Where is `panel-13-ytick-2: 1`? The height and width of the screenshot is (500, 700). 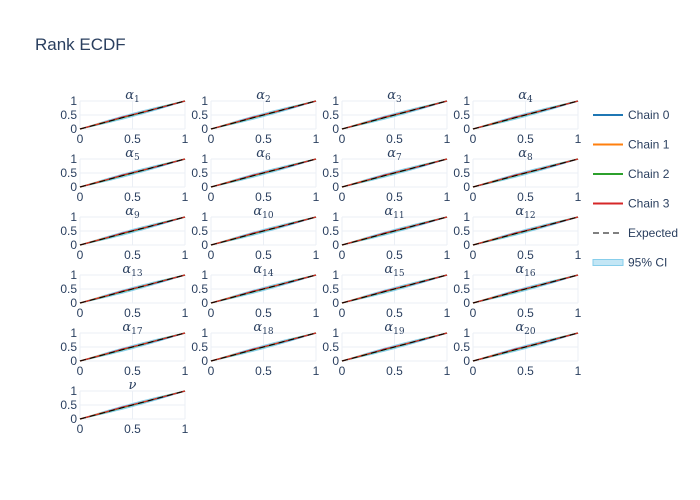 panel-13-ytick-2: 1 is located at coordinates (73, 275).